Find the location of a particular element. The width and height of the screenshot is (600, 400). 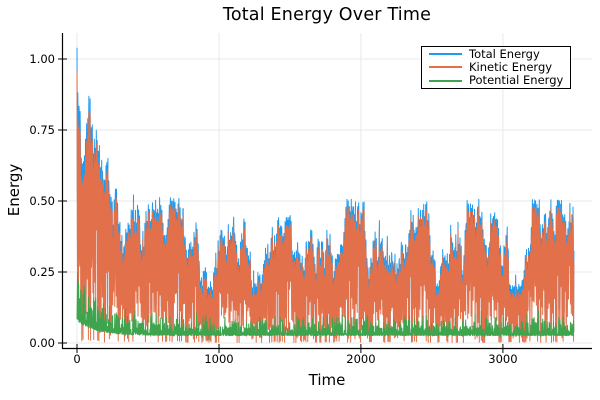

chart-title: Total Energy Over Time is located at coordinates (327, 15).